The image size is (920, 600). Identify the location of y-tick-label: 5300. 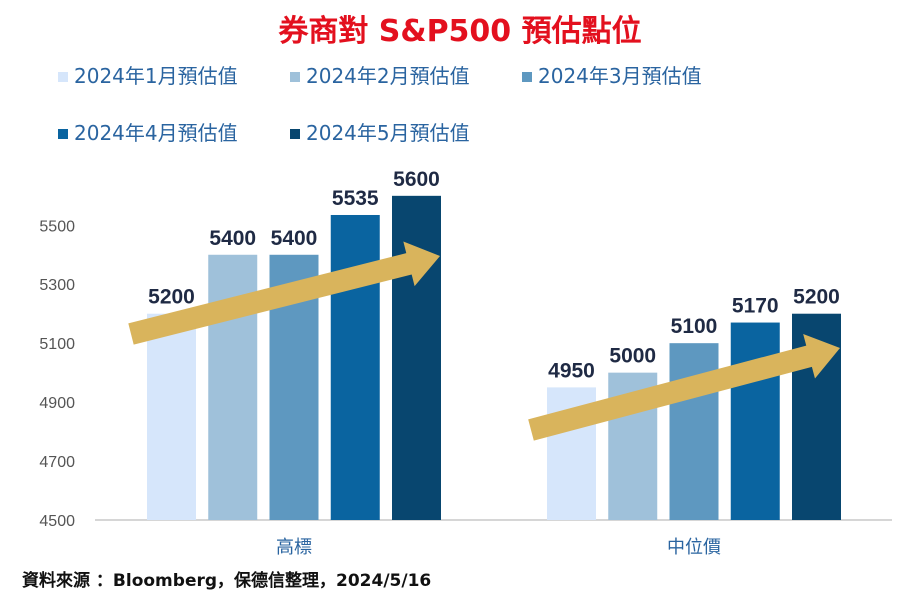
(57, 285).